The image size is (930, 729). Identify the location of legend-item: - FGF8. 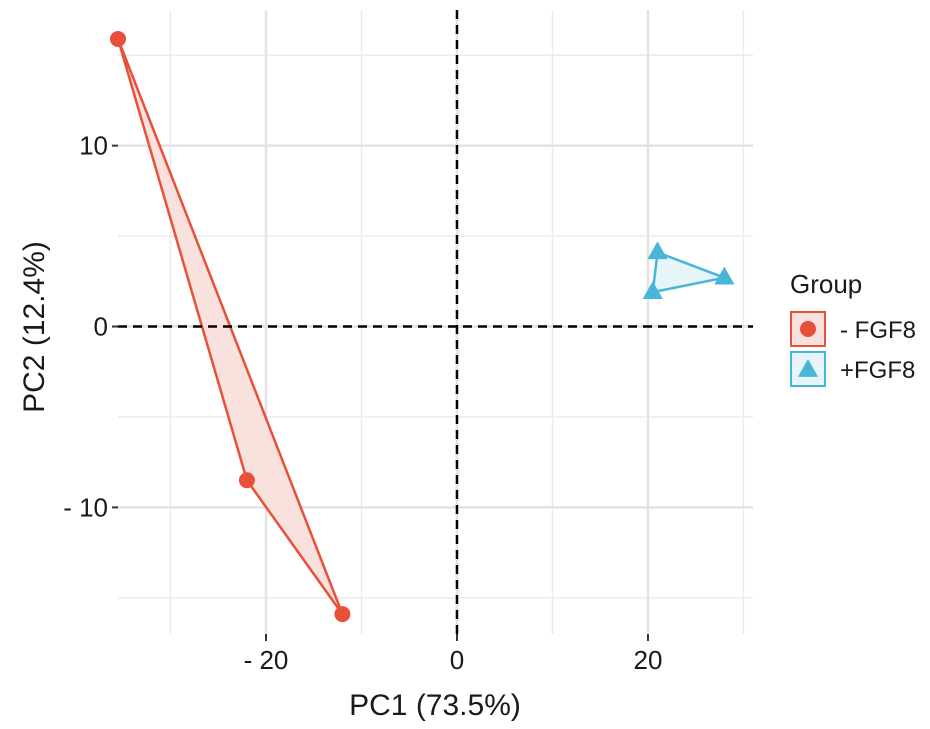
(853, 329).